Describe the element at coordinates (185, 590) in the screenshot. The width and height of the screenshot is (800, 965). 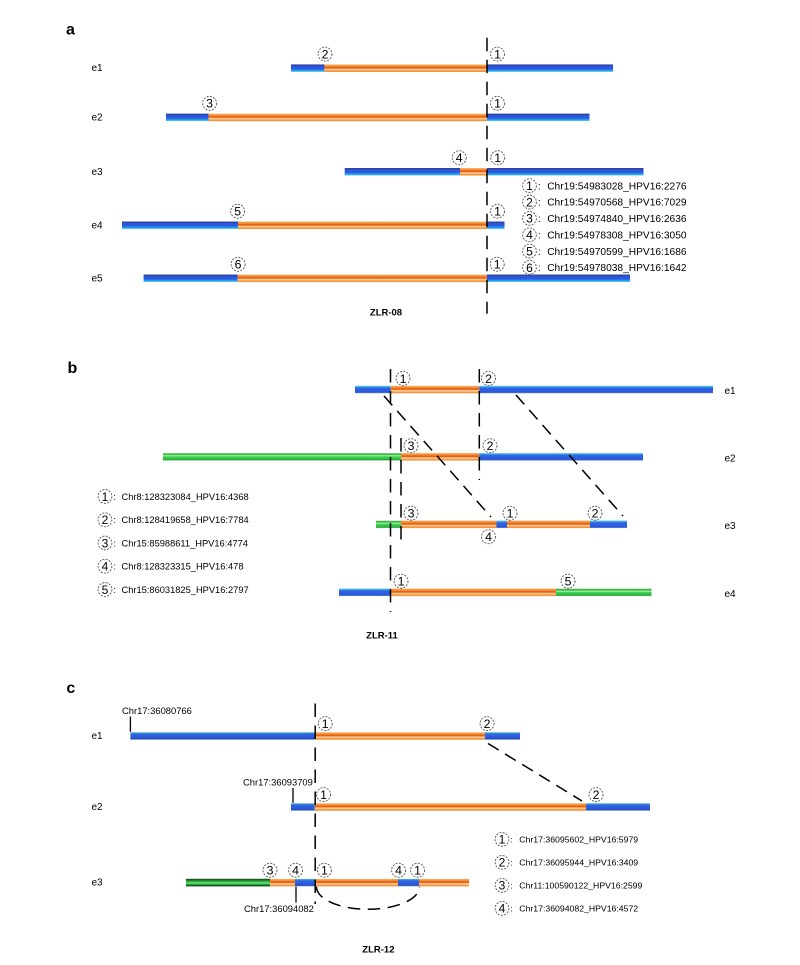
I see `svg-text: Chr15:86031825_HPV16:2797` at that location.